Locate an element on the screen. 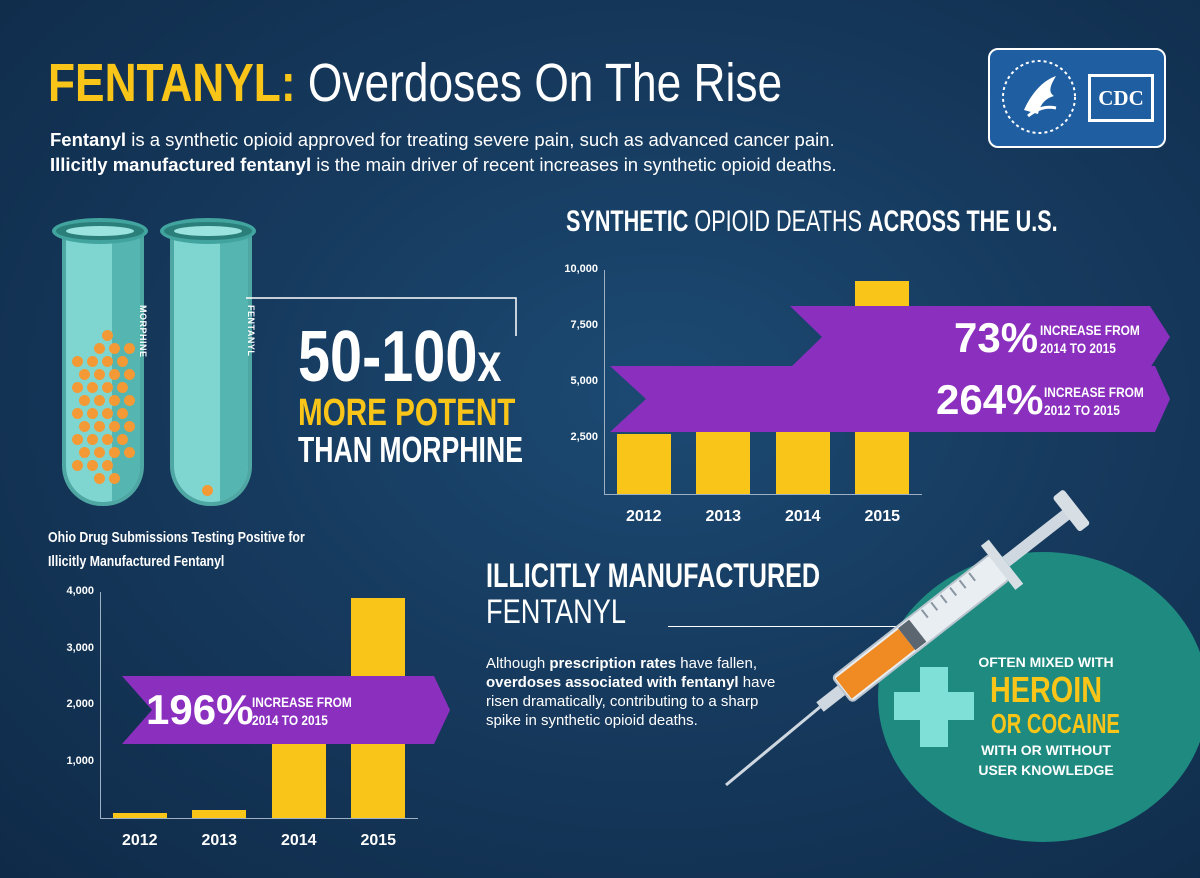 This screenshot has height=878, width=1200. ohio-ytick: 1,000 is located at coordinates (80, 760).